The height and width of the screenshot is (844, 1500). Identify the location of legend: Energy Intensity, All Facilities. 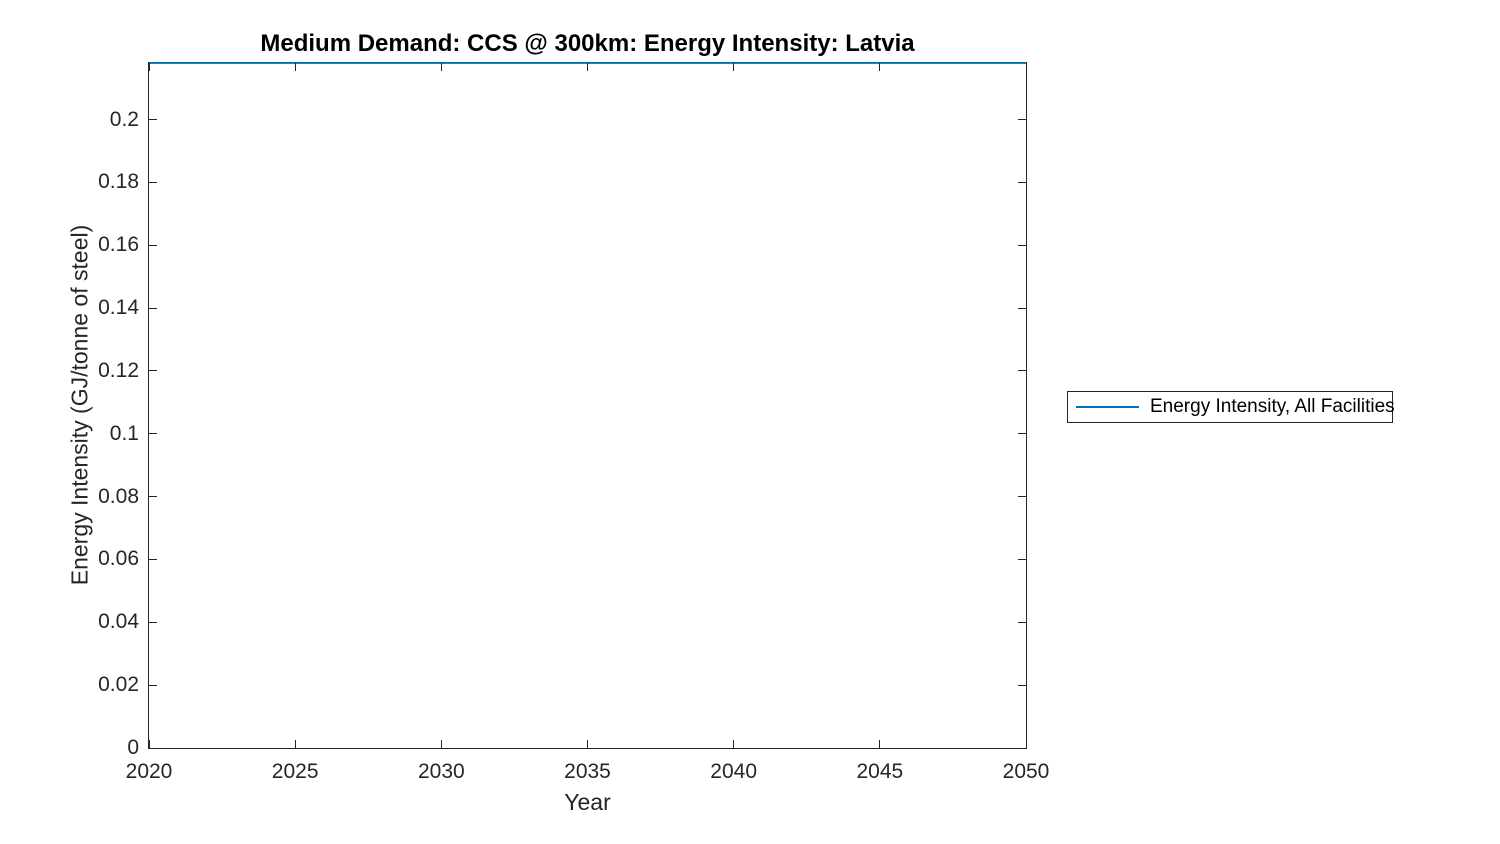
(1231, 407).